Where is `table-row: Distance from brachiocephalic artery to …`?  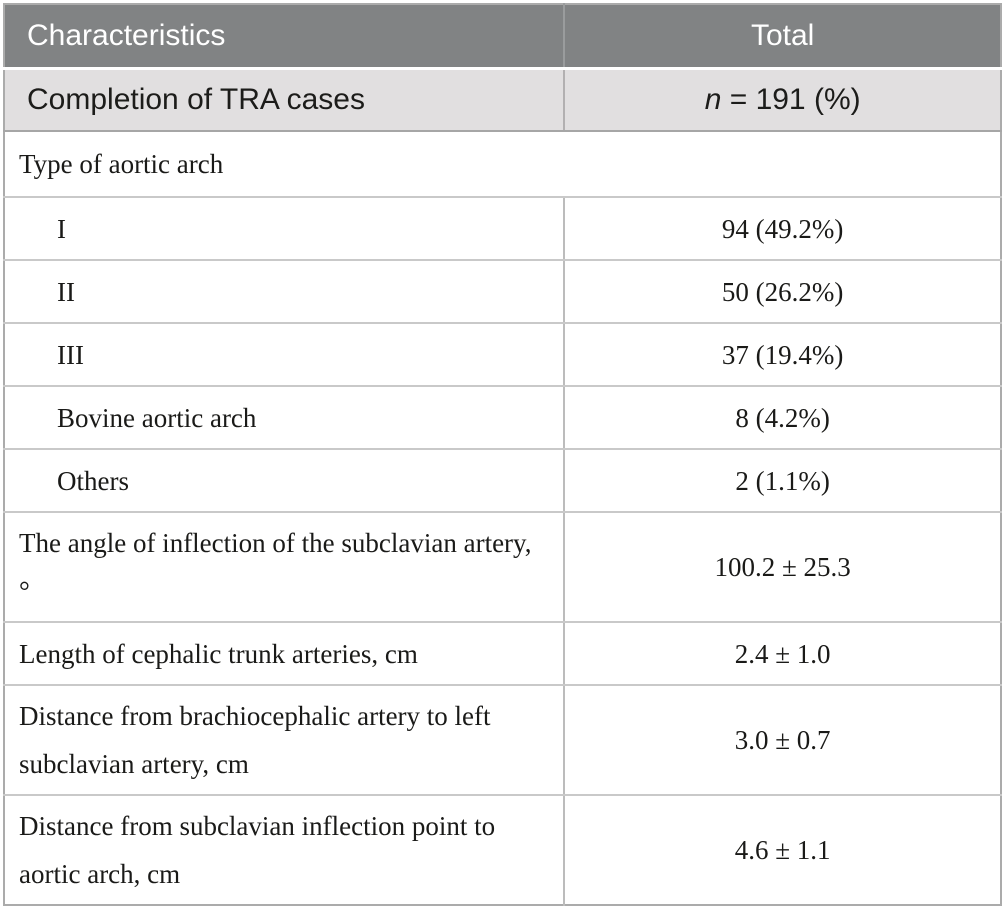
table-row: Distance from brachiocephalic artery to … is located at coordinates (502, 740).